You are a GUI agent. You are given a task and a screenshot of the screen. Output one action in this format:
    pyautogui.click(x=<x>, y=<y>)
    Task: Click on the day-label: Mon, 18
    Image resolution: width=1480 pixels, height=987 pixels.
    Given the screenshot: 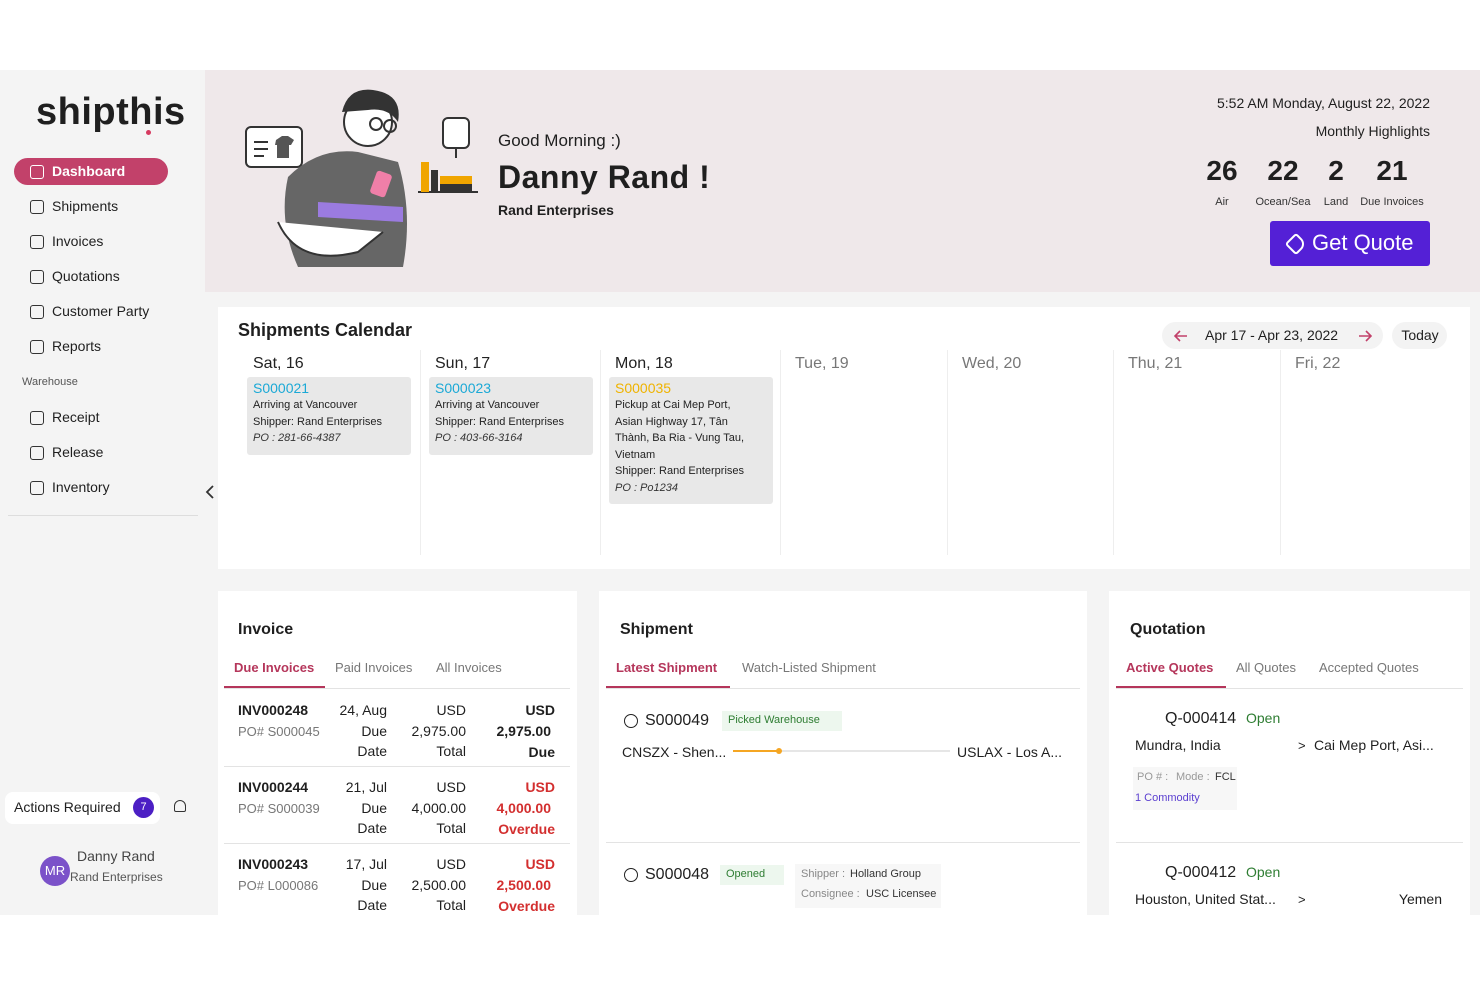 What is the action you would take?
    pyautogui.click(x=644, y=364)
    